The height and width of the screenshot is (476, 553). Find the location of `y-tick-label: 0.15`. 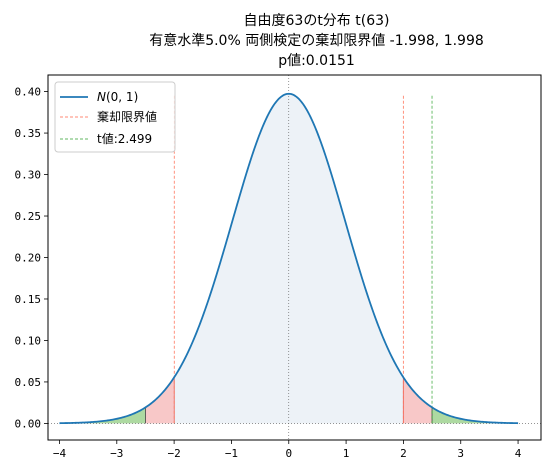

y-tick-label: 0.15 is located at coordinates (28, 299).